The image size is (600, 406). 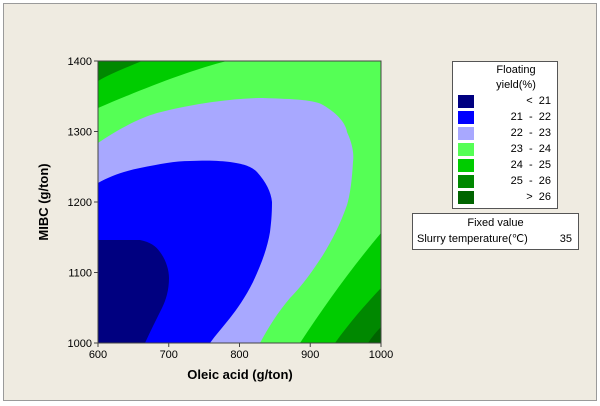 What do you see at coordinates (538, 101) in the screenshot?
I see `legend-label: < 21` at bounding box center [538, 101].